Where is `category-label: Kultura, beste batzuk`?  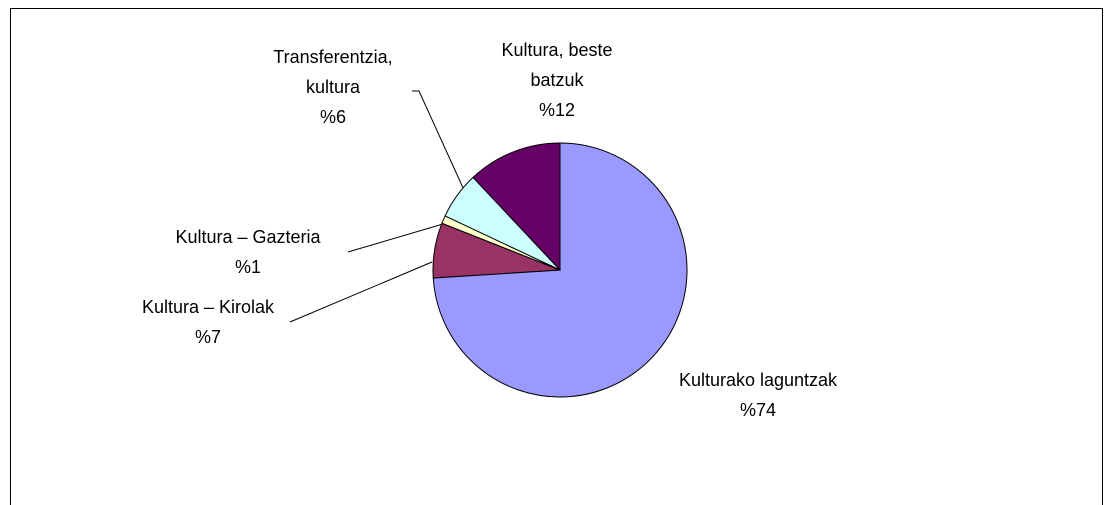 category-label: Kultura, beste batzuk is located at coordinates (557, 65).